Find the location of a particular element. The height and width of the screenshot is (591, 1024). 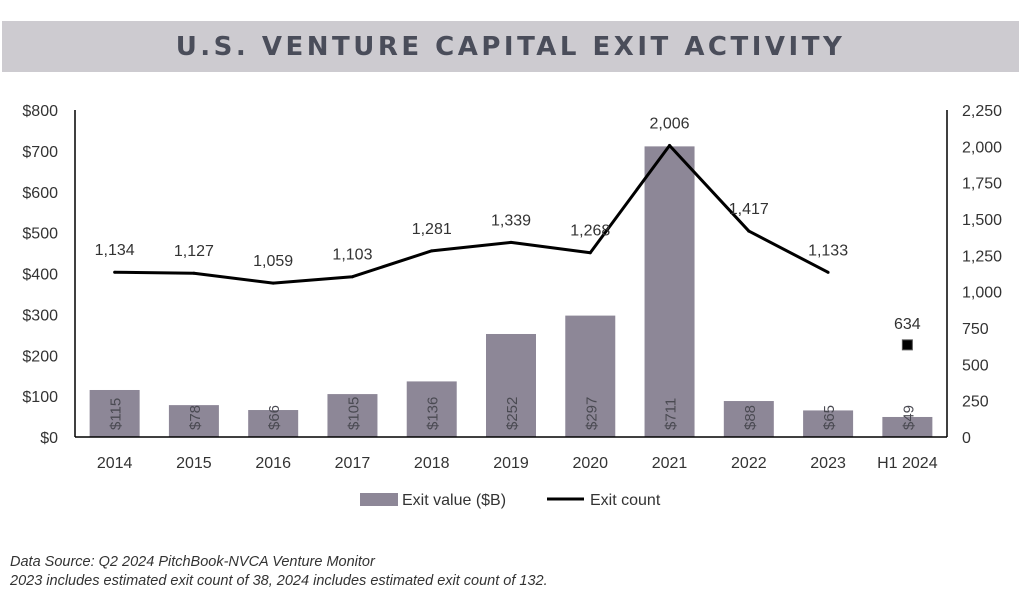

y-right-tick-label: 1,750 is located at coordinates (982, 184).